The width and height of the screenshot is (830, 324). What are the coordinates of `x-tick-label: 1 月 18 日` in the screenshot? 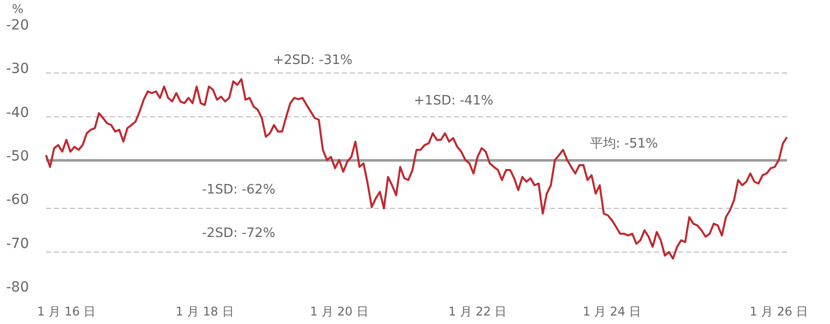 It's located at (205, 311).